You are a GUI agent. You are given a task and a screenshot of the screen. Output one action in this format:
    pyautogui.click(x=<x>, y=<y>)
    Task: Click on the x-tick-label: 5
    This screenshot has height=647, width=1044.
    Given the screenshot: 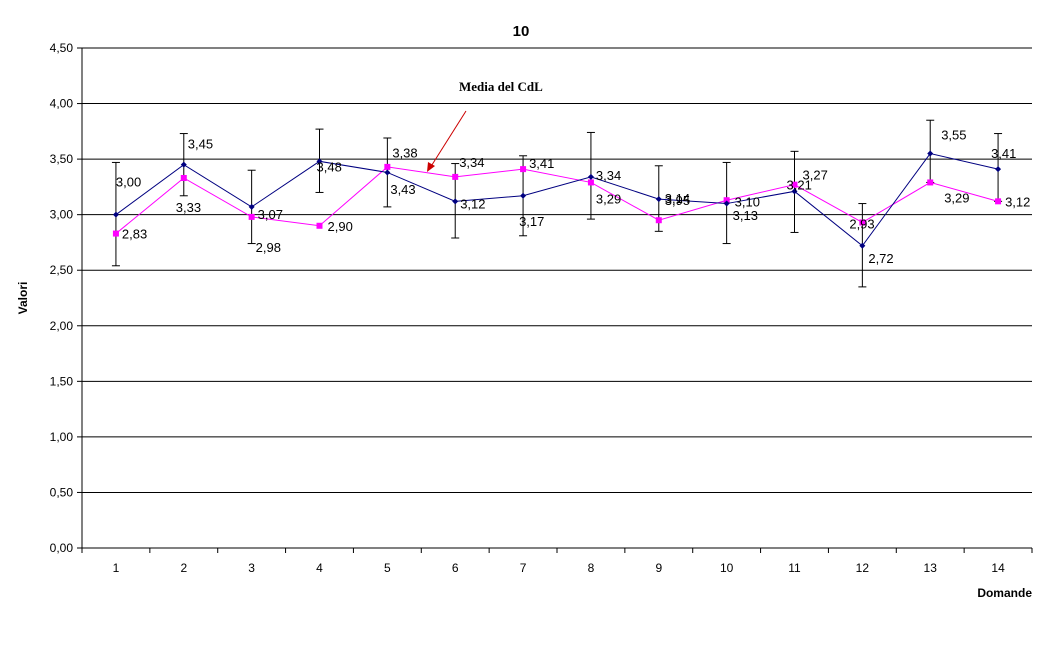 What is the action you would take?
    pyautogui.click(x=387, y=568)
    